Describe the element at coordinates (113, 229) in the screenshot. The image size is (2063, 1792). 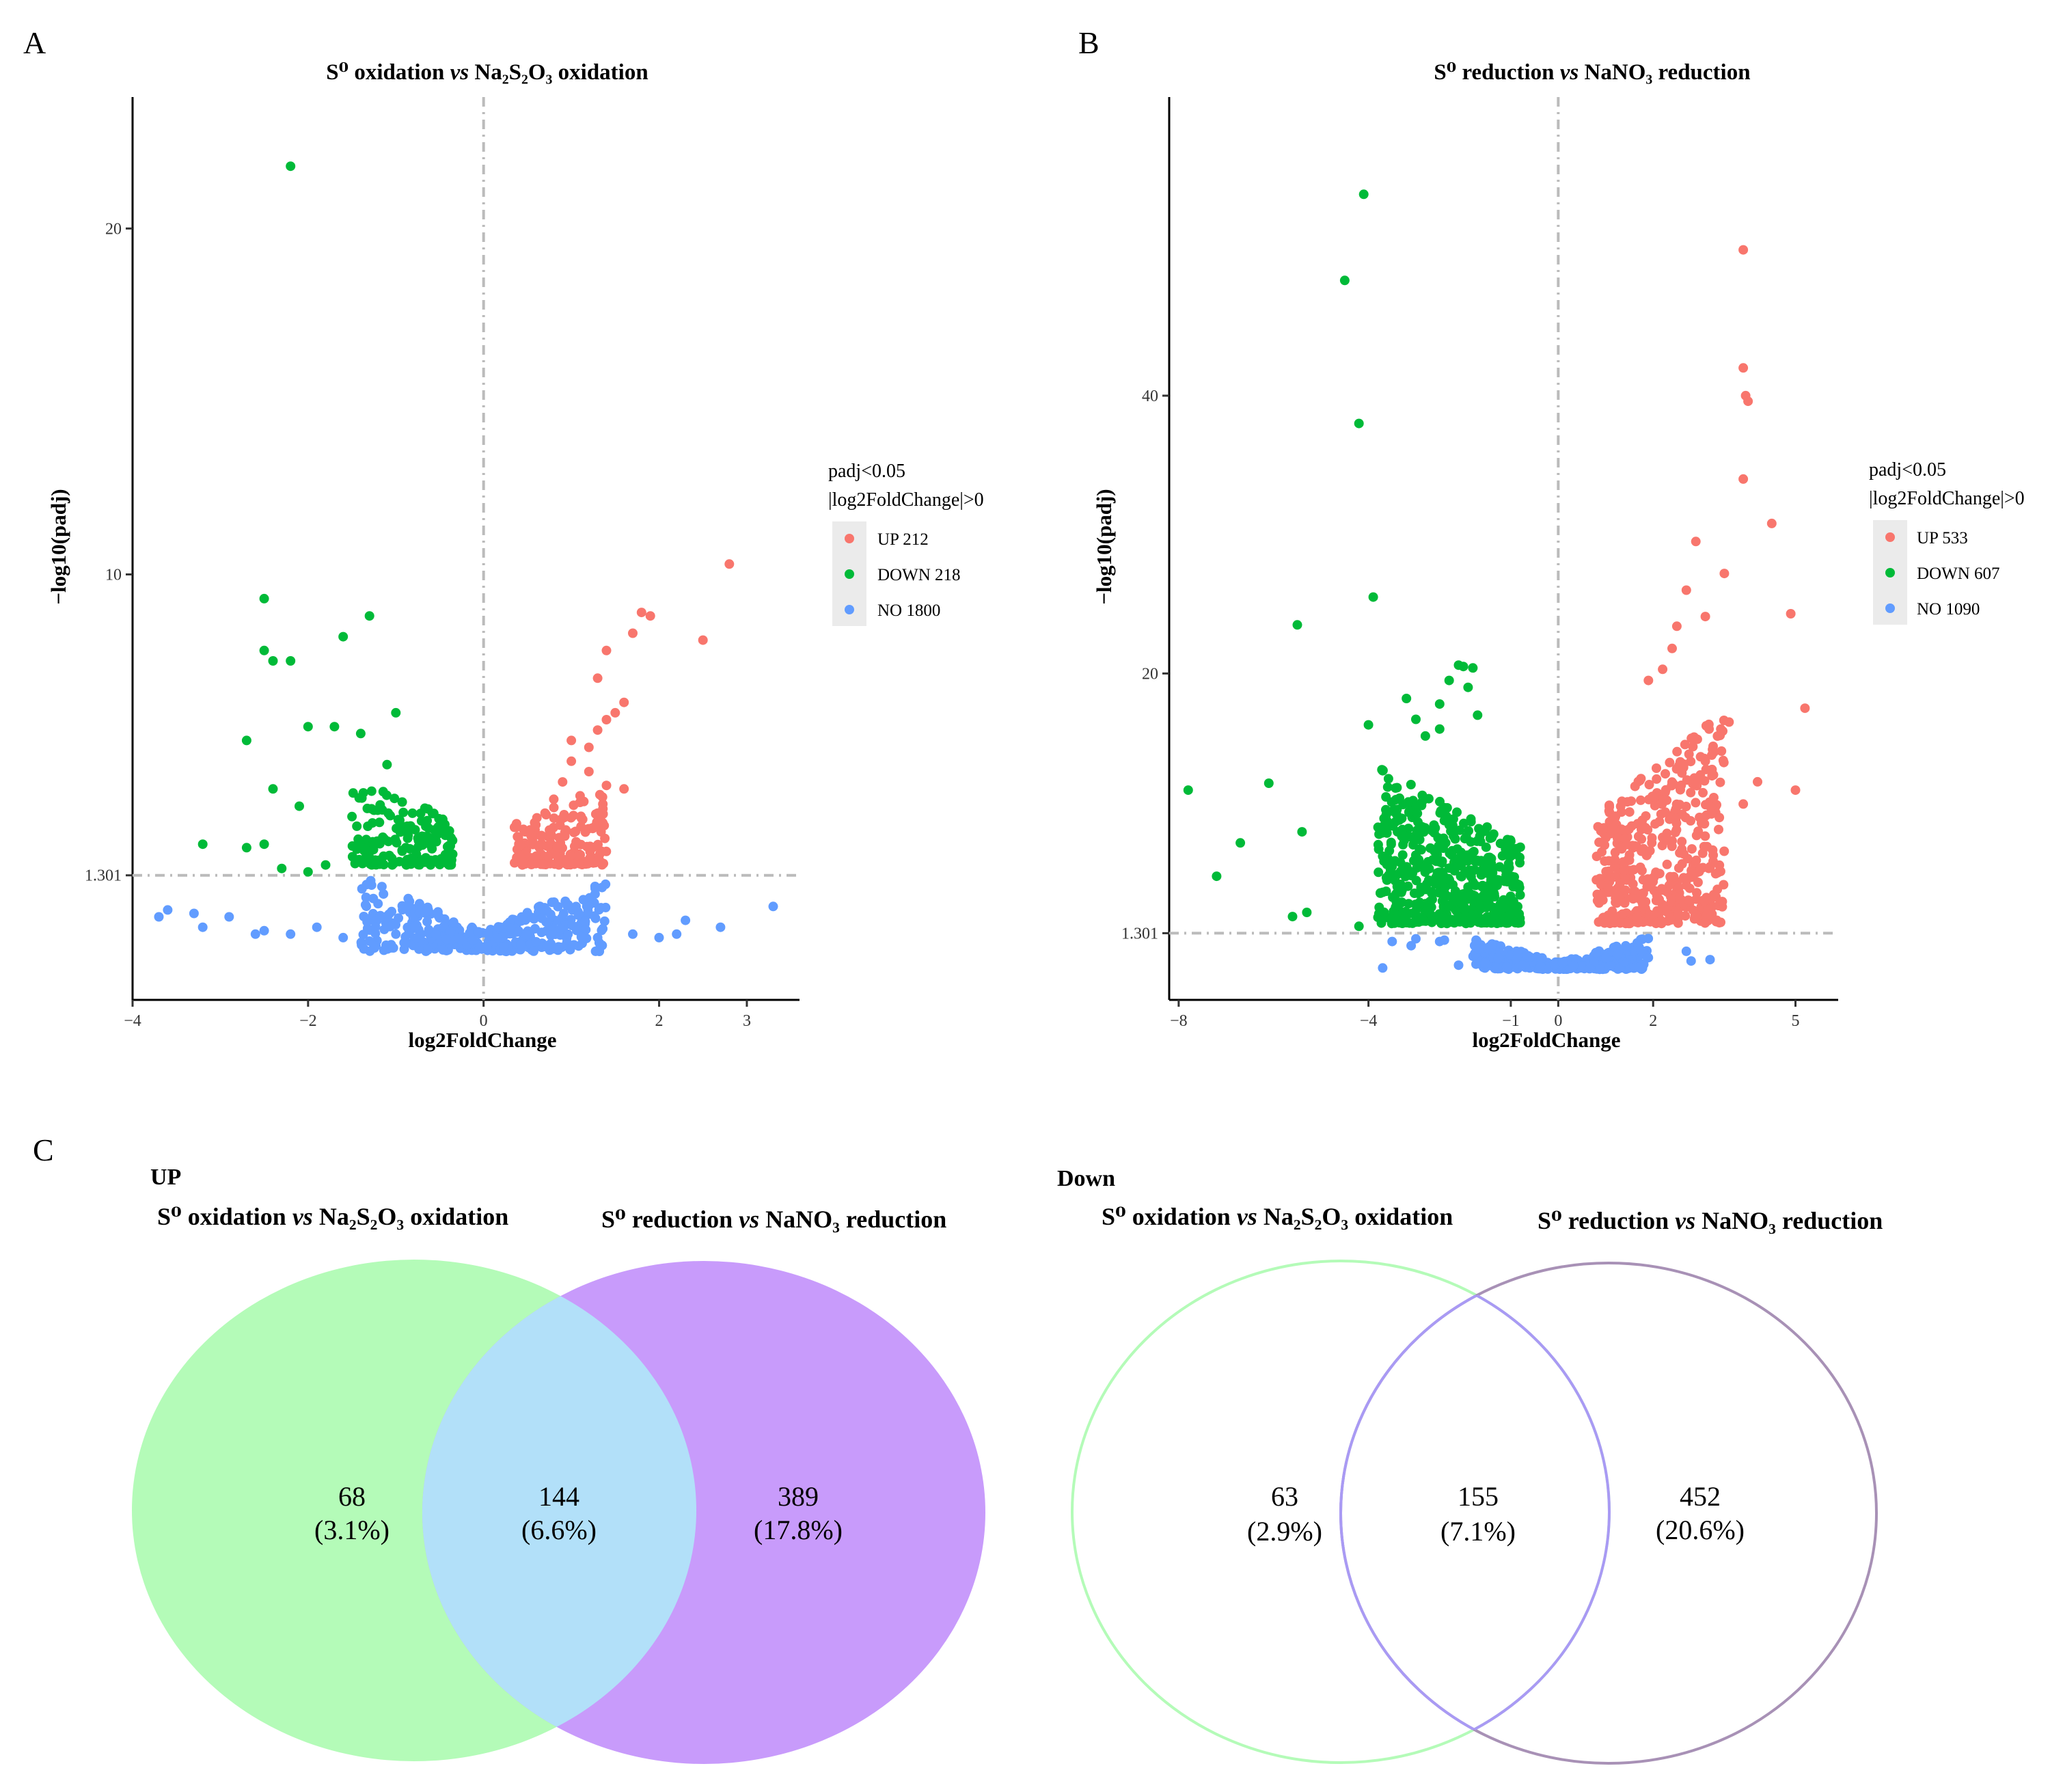
I see `chart-a-y-tick-label: 20` at that location.